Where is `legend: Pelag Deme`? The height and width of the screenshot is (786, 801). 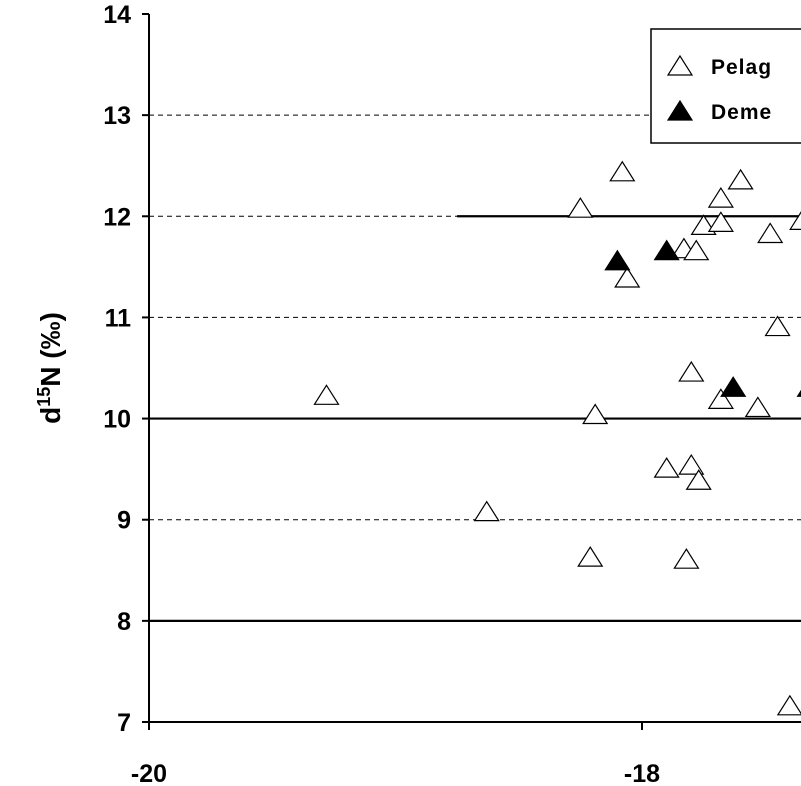
legend: Pelag Deme is located at coordinates (725, 86).